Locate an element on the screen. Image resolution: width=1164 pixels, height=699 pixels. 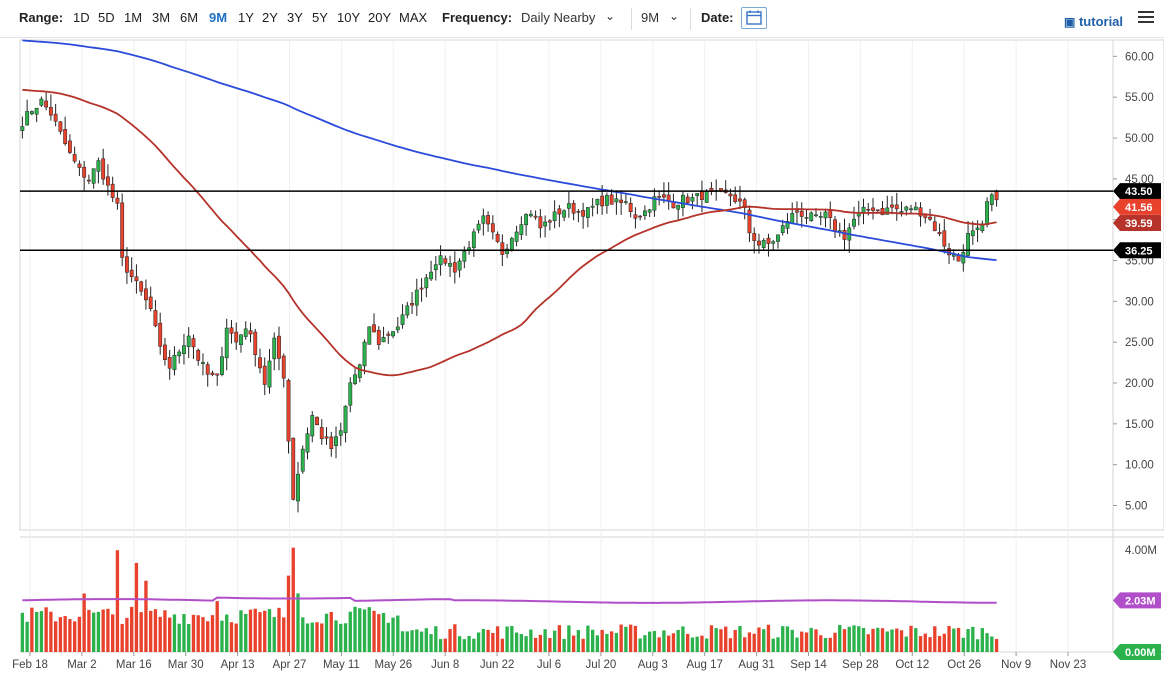
range-9m: 9M is located at coordinates (218, 17).